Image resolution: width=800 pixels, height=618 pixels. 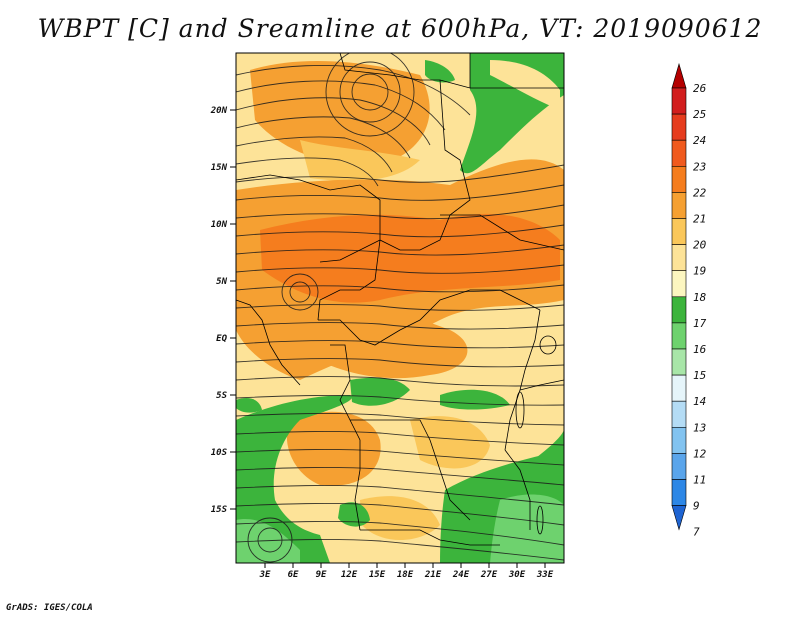 I want to click on lon-label-30e: 30E, so click(x=517, y=575).